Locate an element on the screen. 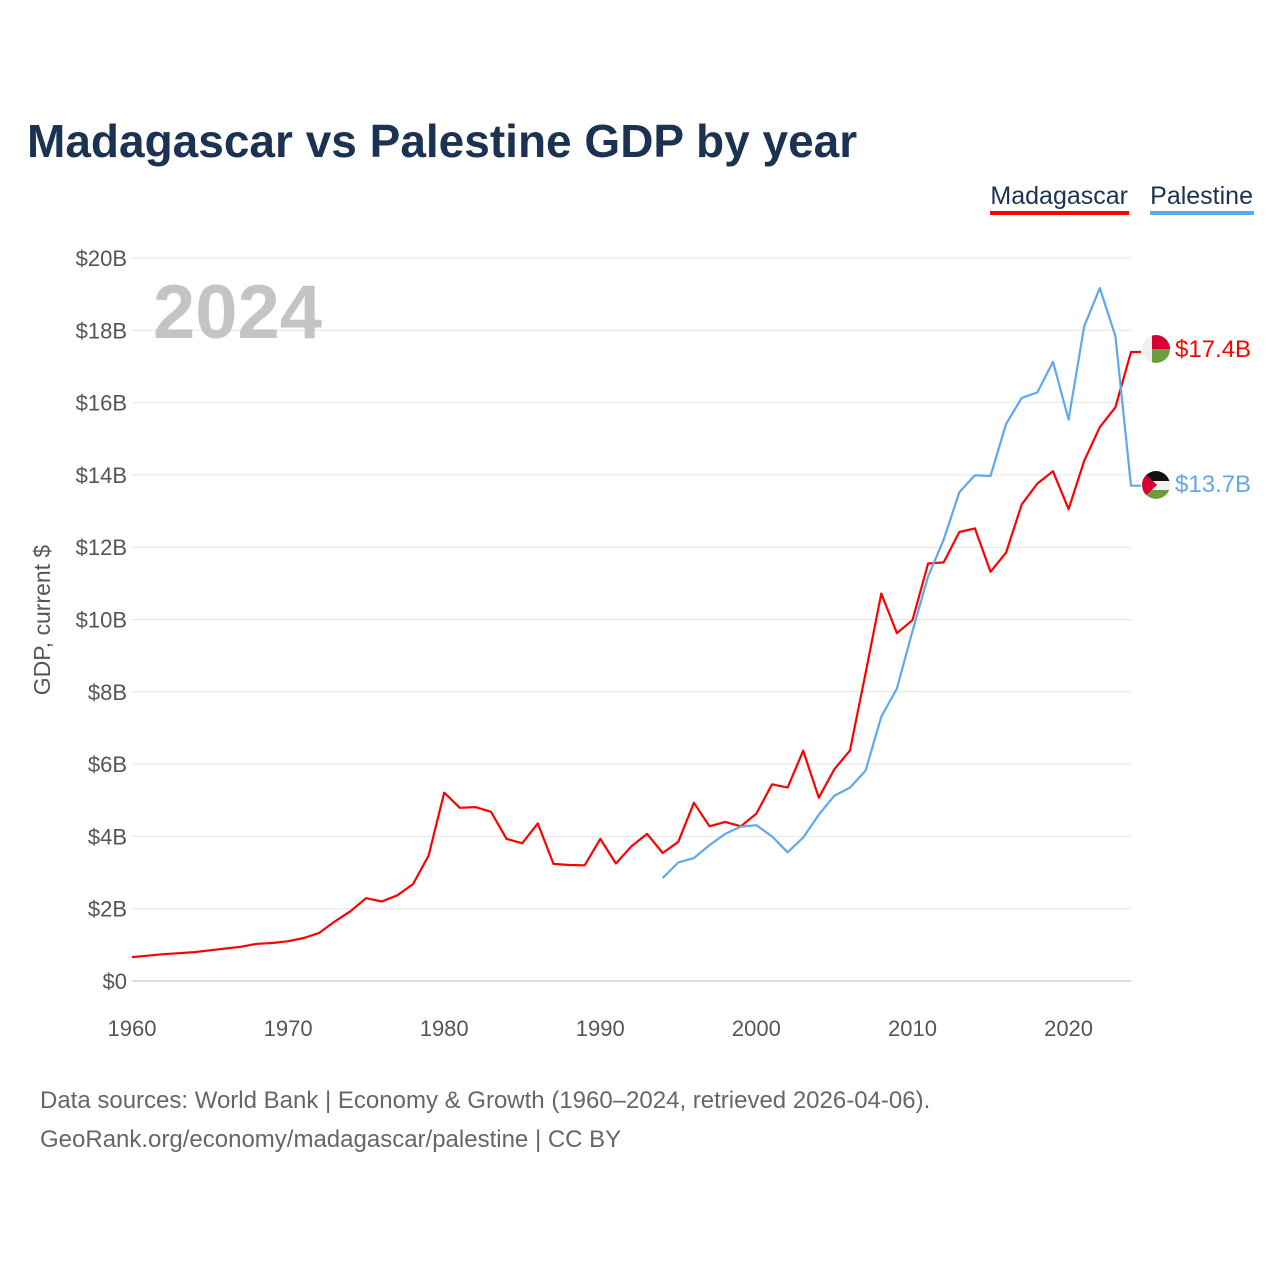 The image size is (1280, 1280). madagascar-flag-icon is located at coordinates (1156, 349).